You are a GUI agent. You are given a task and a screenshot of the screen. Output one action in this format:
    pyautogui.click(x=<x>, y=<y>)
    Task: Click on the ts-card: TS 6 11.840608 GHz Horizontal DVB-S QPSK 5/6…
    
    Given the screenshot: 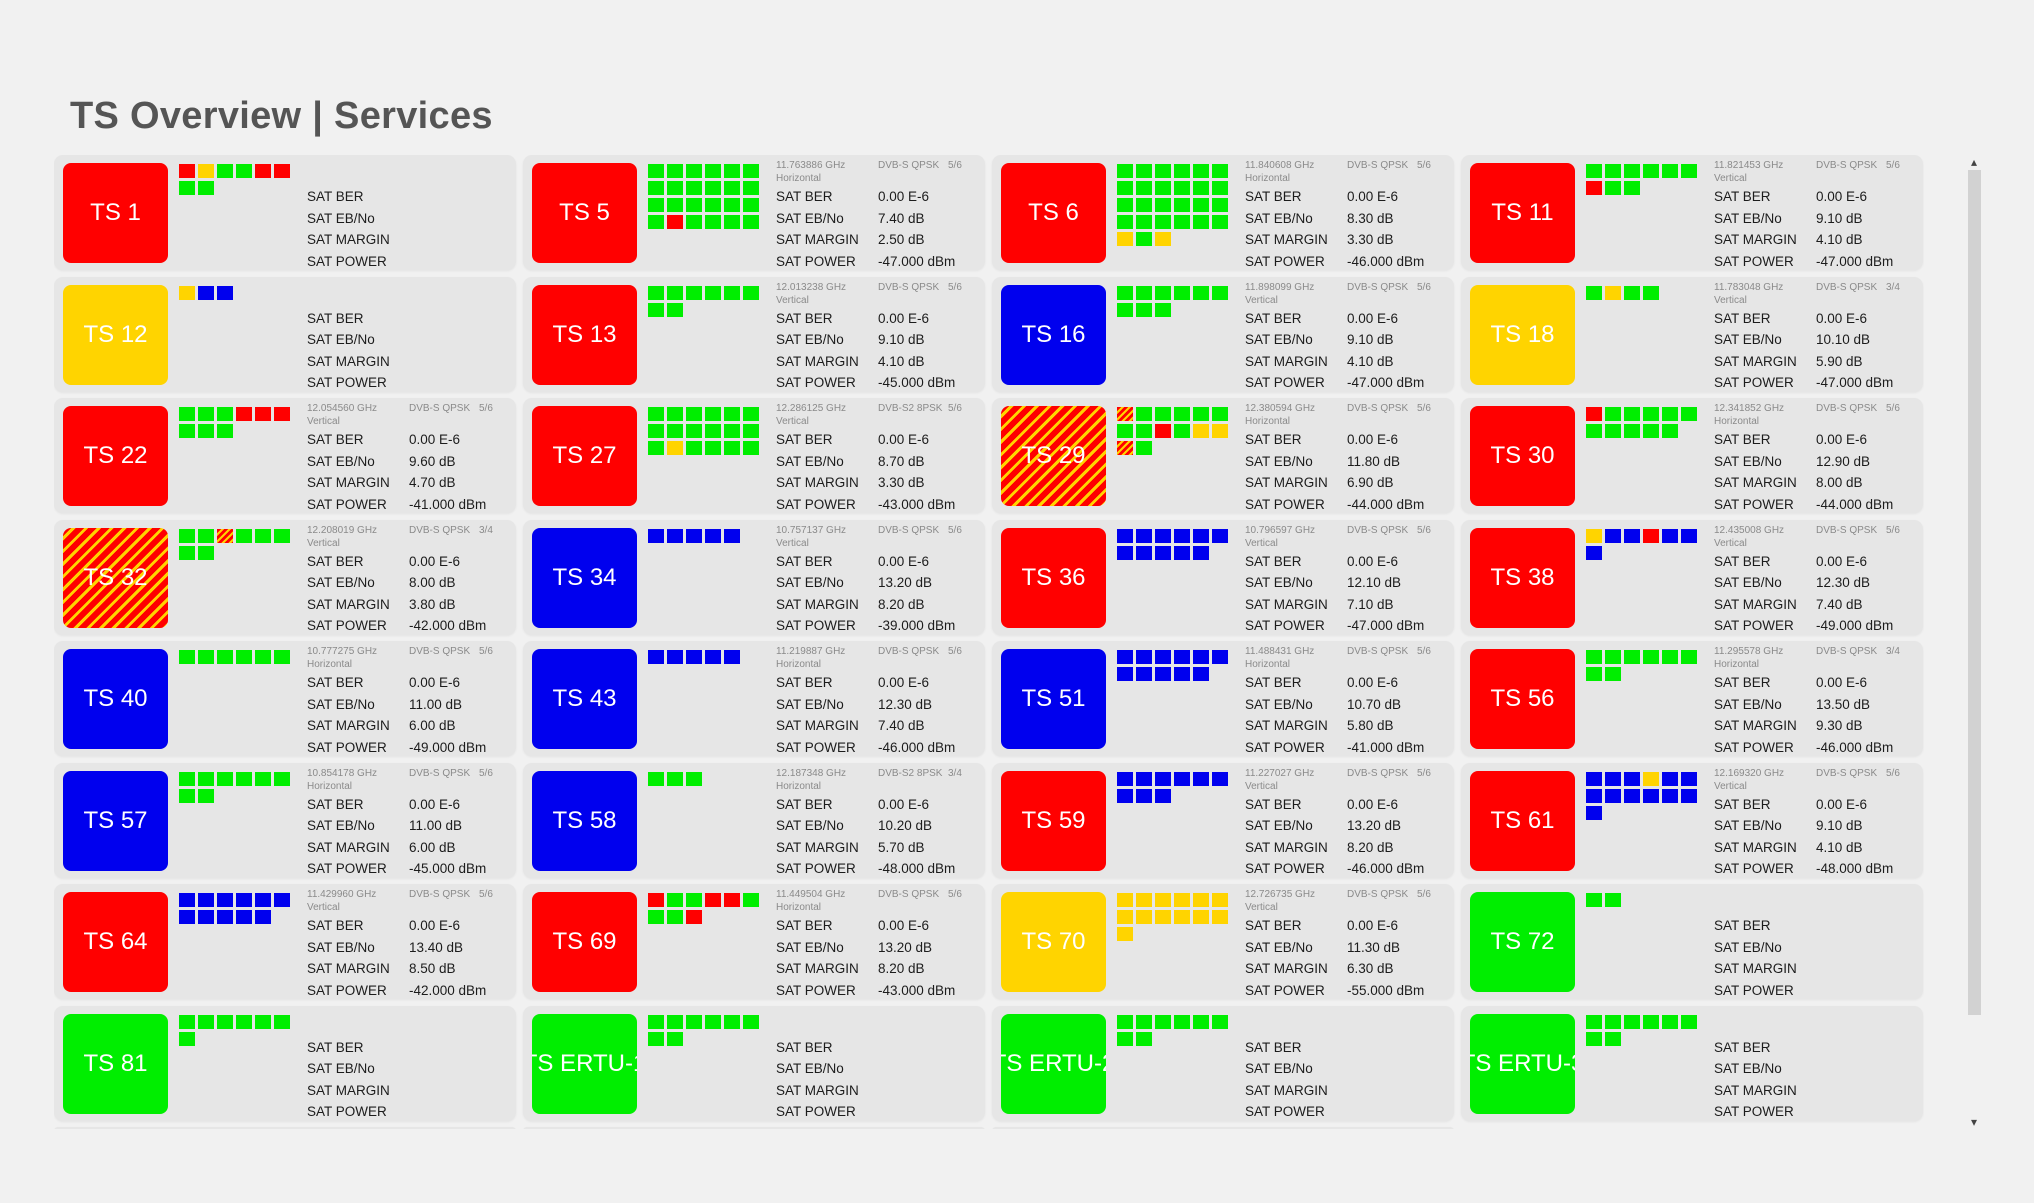 What is the action you would take?
    pyautogui.click(x=1223, y=212)
    